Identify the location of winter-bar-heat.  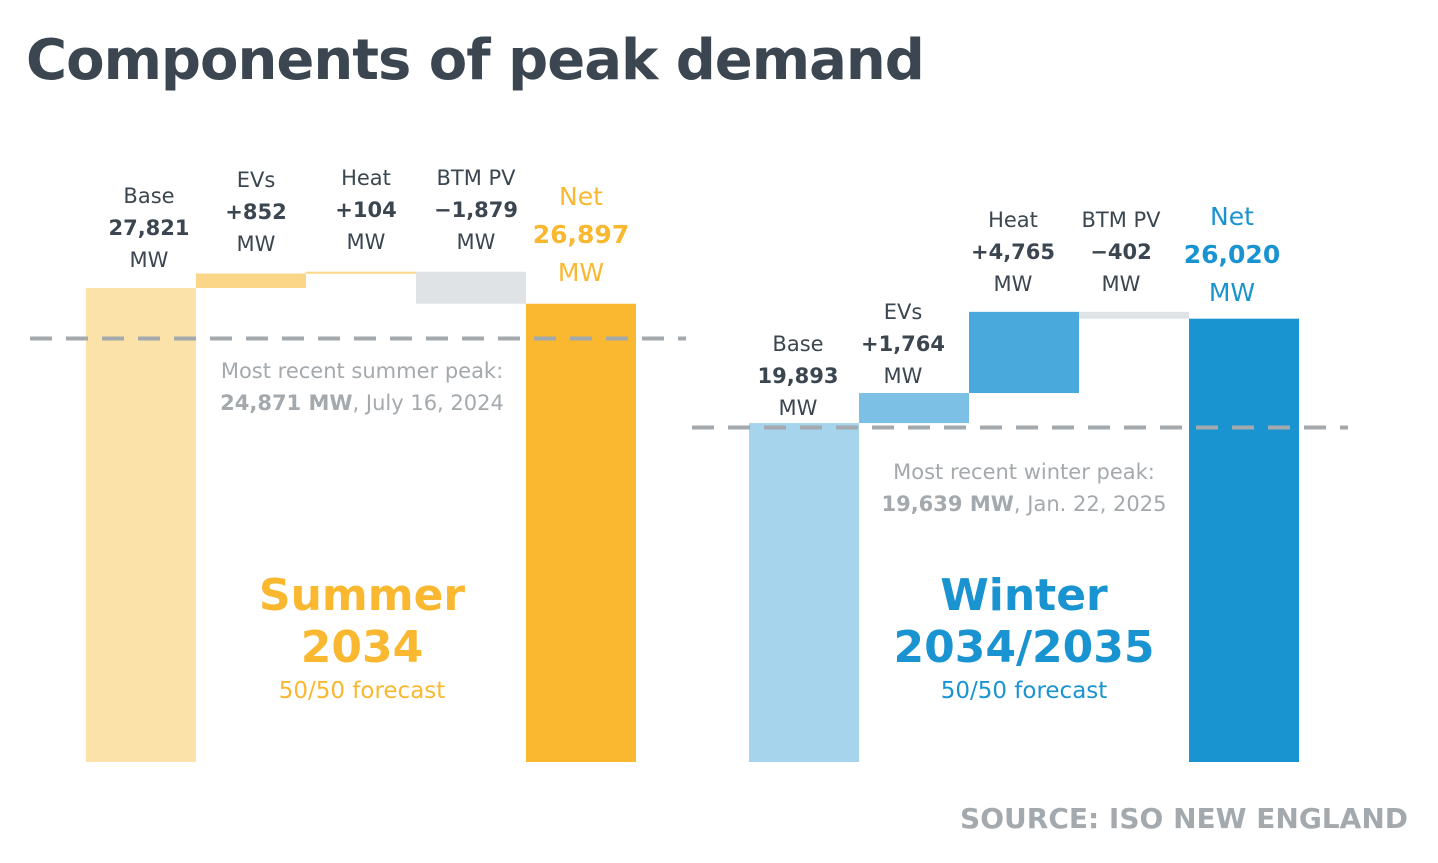
(1024, 352).